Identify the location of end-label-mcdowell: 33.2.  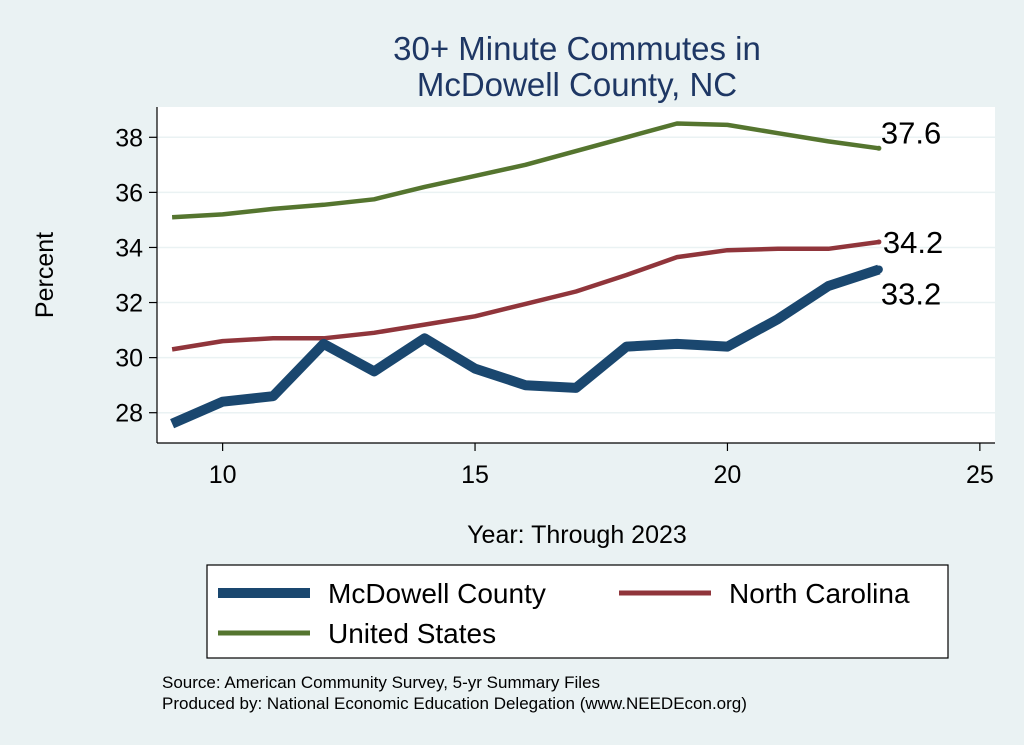
(911, 293).